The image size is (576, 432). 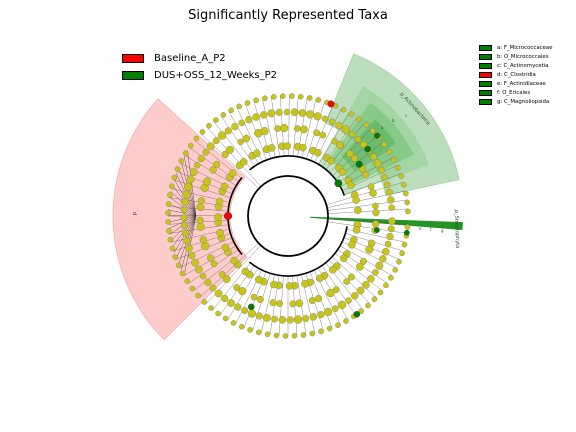 I want to click on tree-branch, so click(x=367, y=205).